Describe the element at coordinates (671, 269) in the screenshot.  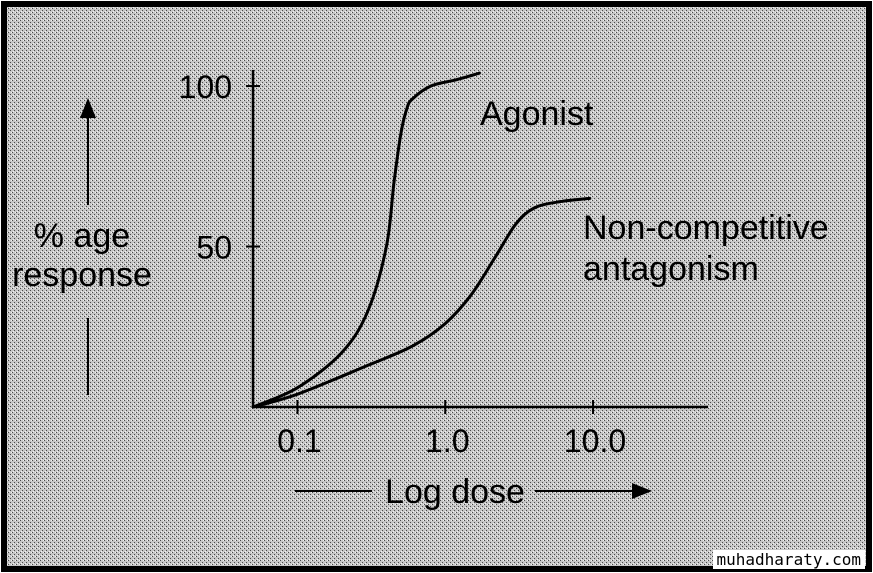
I see `antagonism-label-line2: antagonism` at that location.